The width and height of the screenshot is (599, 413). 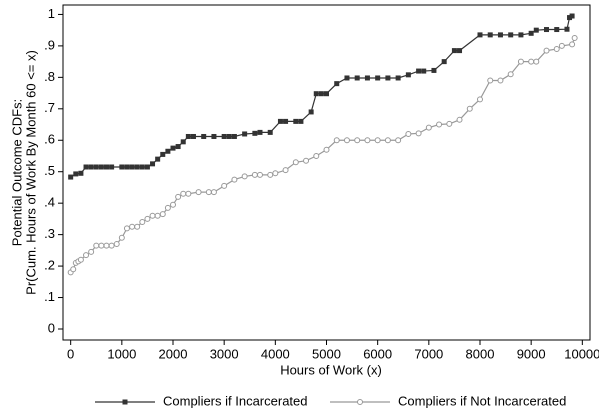 I want to click on y-tick-label: .6, so click(x=49, y=139).